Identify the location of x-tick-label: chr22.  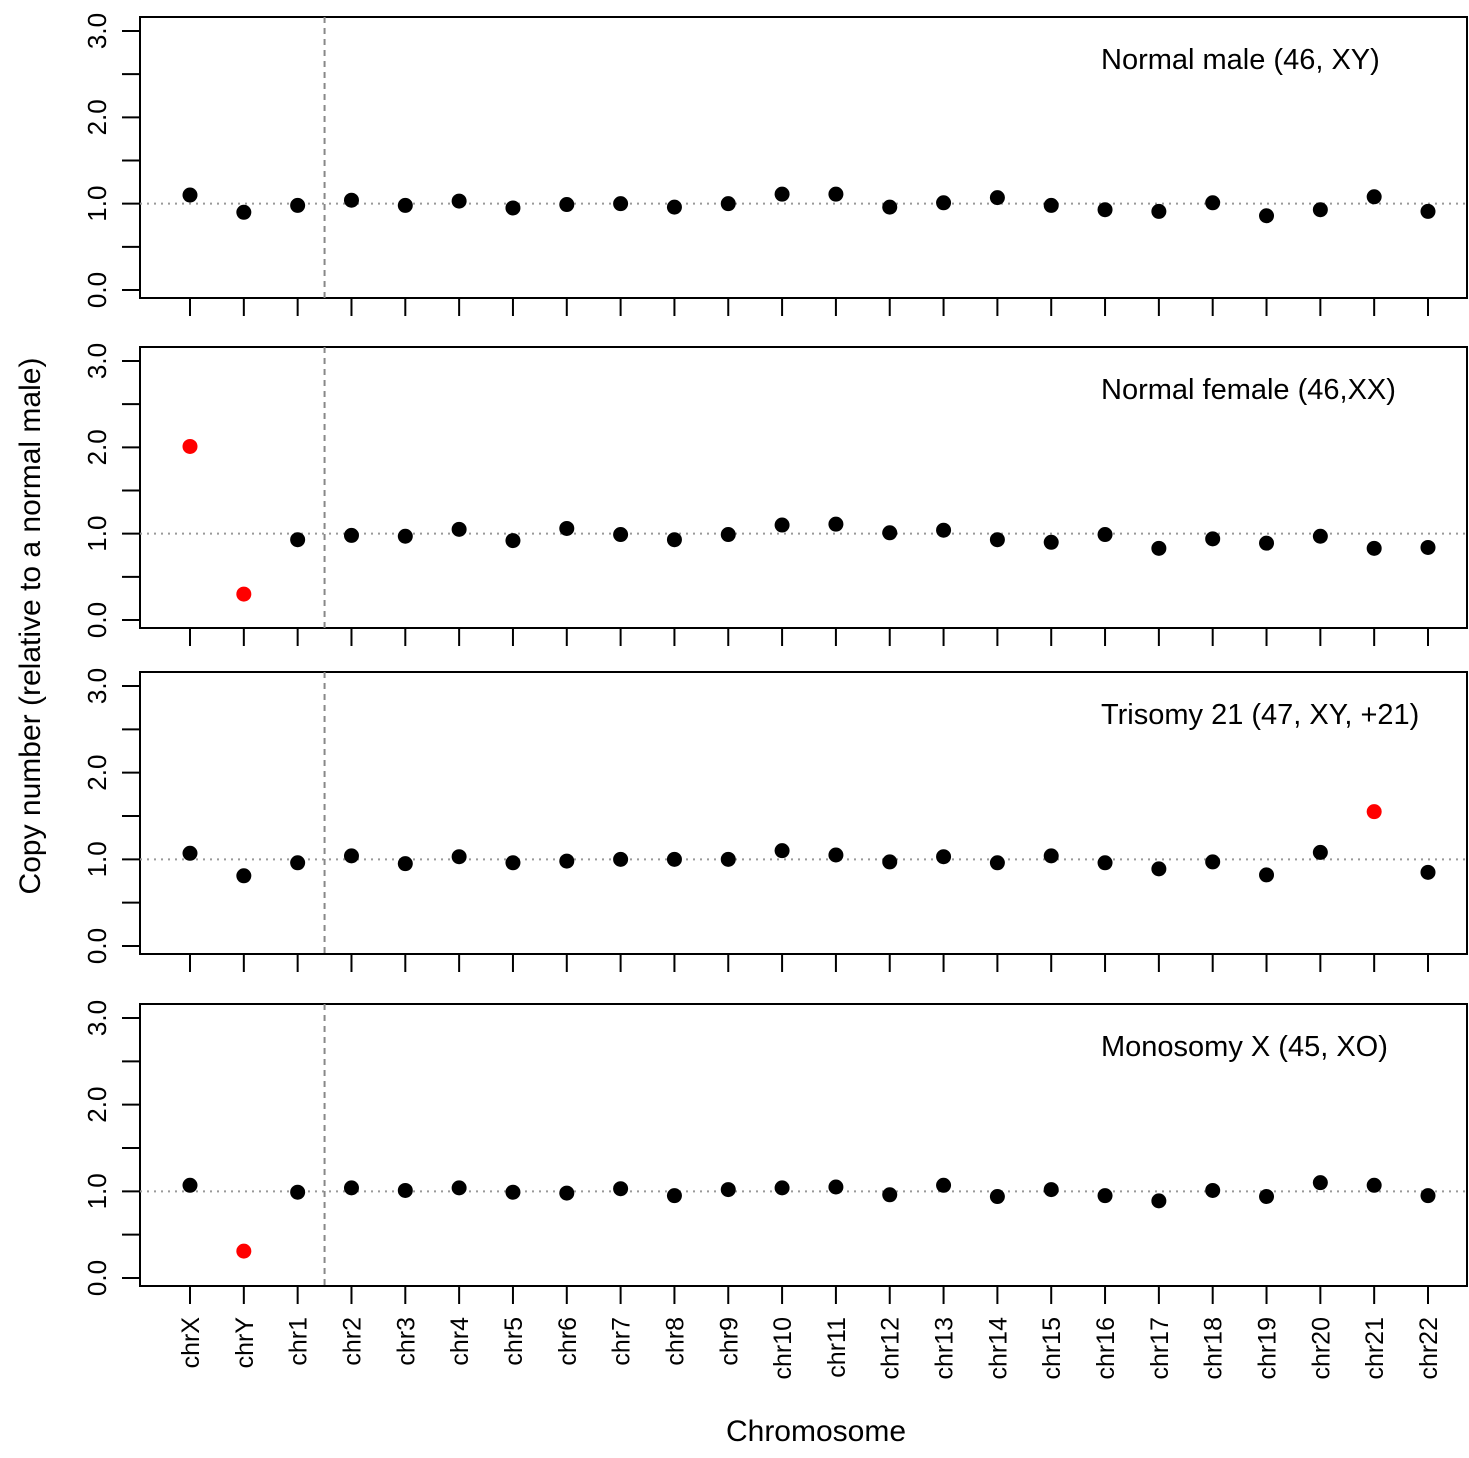
(1429, 1348).